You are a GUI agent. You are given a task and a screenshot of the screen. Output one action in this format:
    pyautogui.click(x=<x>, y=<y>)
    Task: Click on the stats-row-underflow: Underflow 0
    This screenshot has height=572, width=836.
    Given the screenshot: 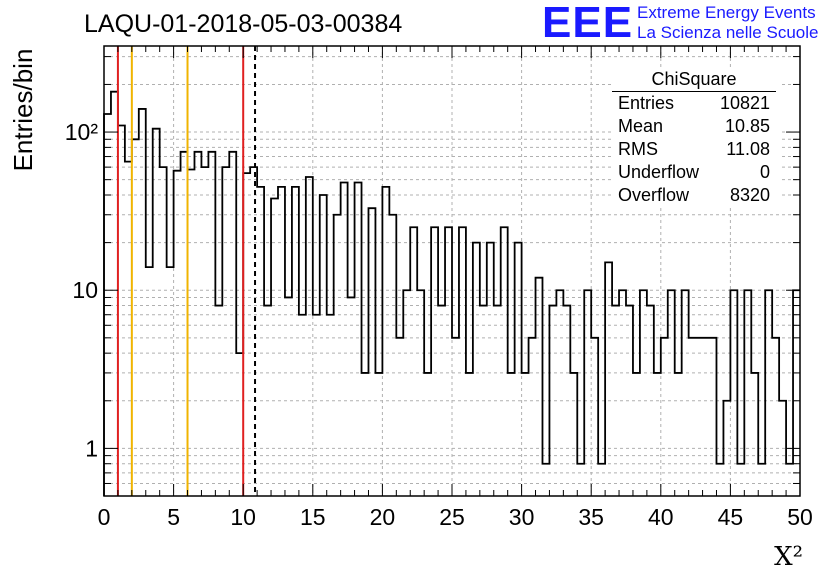 What is the action you would take?
    pyautogui.click(x=696, y=172)
    